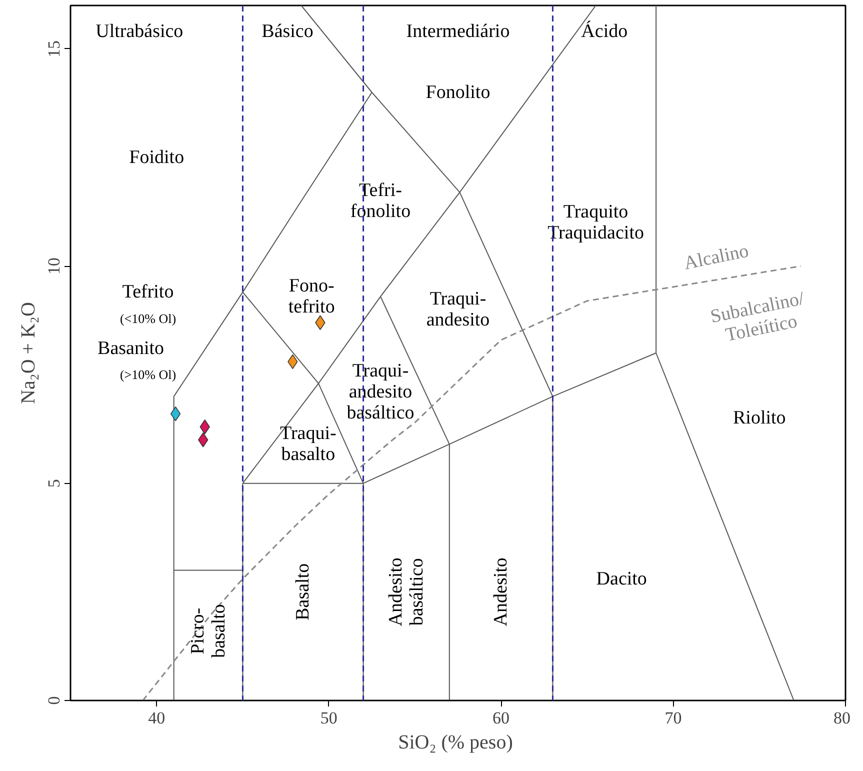 The image size is (863, 771). Describe the element at coordinates (311, 297) in the screenshot. I see `annotation: Fono- tefrito` at that location.